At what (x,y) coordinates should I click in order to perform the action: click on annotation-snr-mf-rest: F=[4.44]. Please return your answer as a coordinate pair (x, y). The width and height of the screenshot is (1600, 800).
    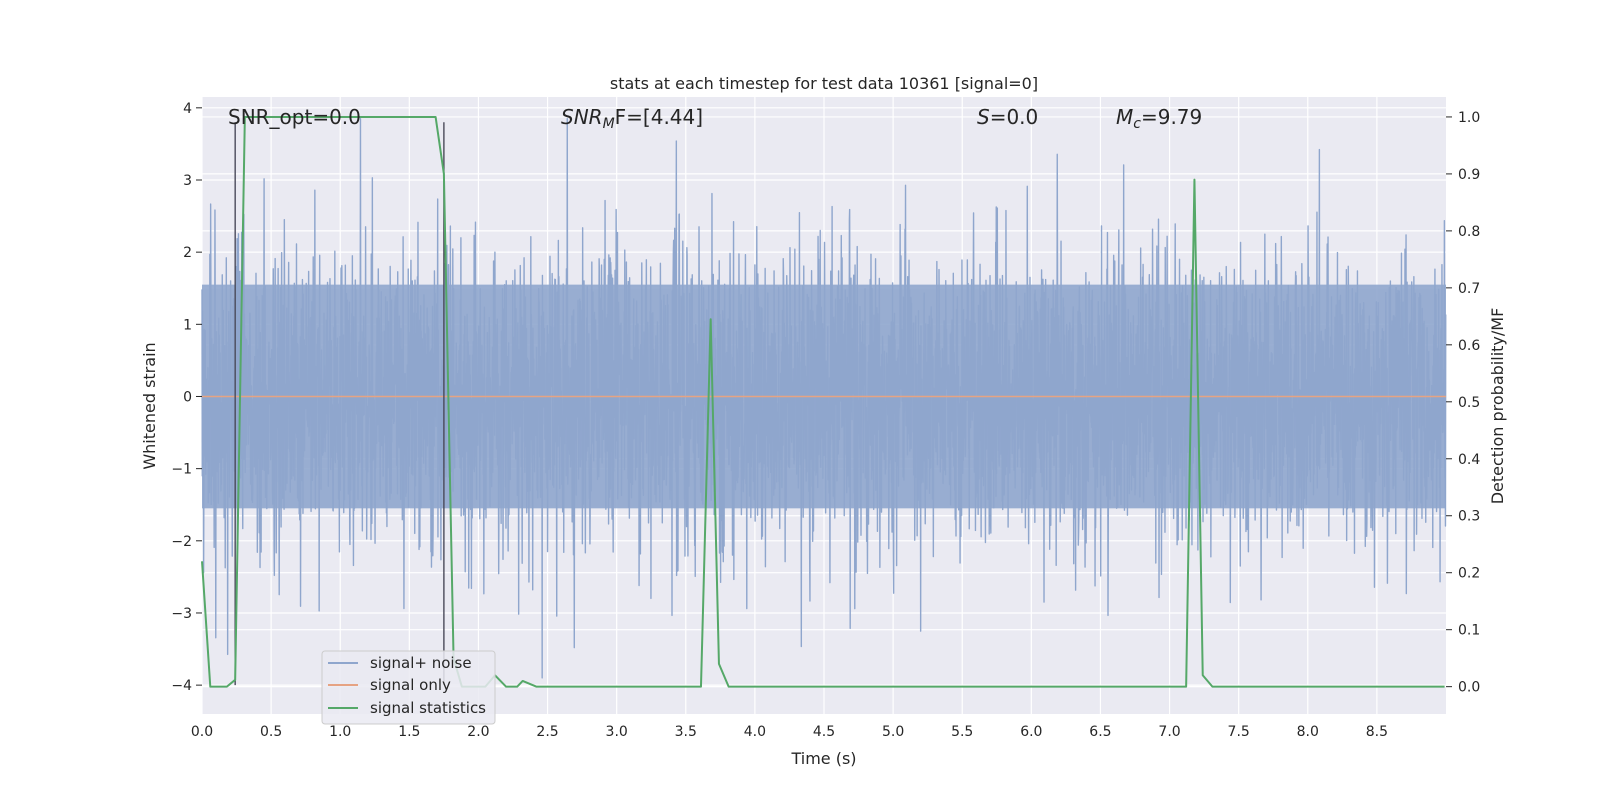
    Looking at the image, I should click on (659, 117).